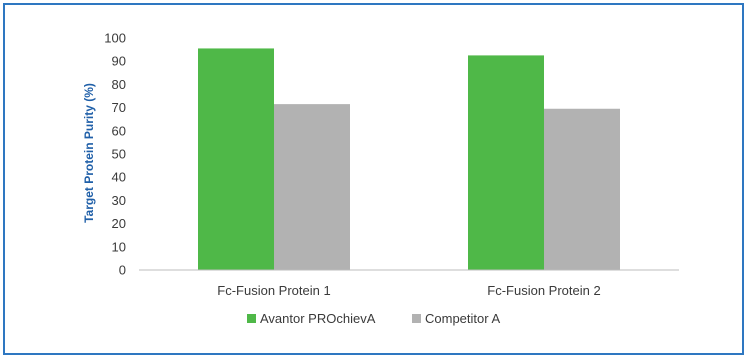  Describe the element at coordinates (119, 61) in the screenshot. I see `y-tick-label: 90` at that location.